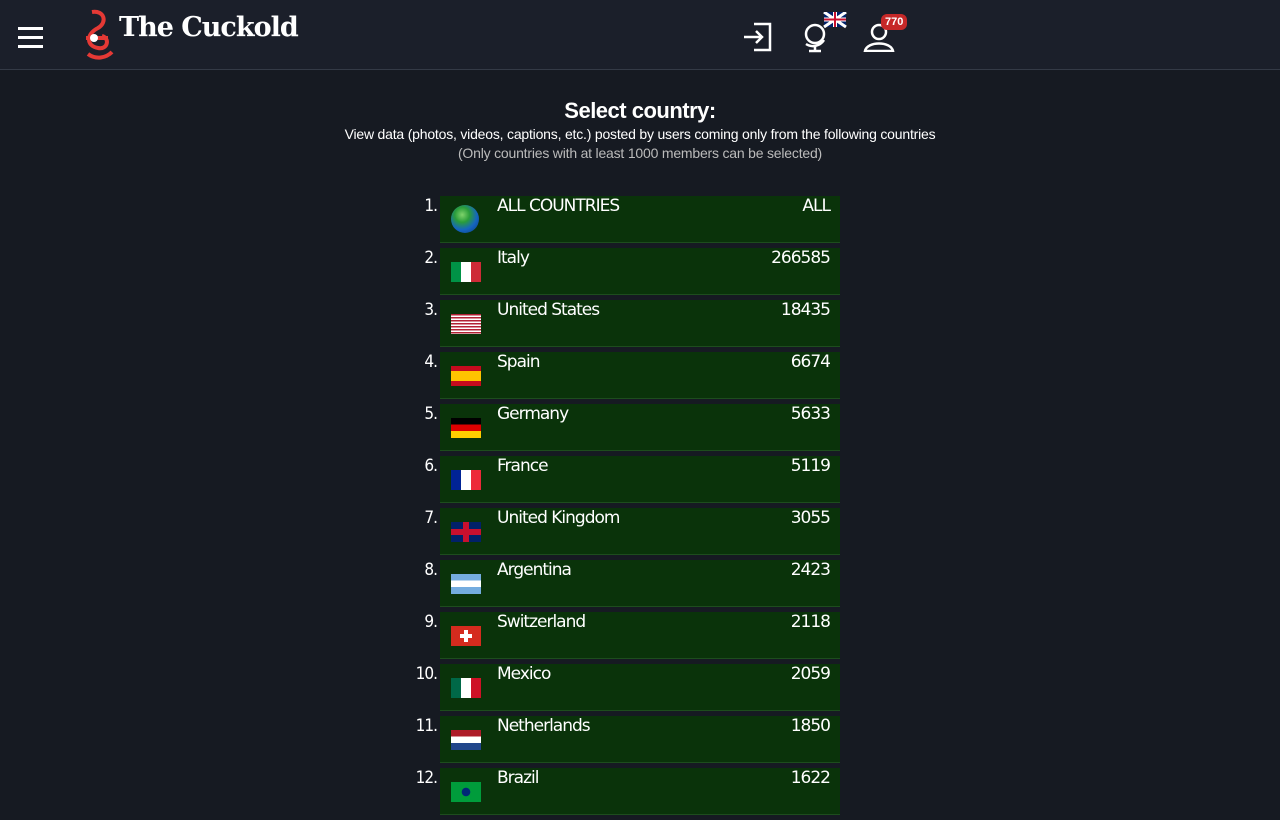  What do you see at coordinates (758, 37) in the screenshot?
I see `login-icon` at bounding box center [758, 37].